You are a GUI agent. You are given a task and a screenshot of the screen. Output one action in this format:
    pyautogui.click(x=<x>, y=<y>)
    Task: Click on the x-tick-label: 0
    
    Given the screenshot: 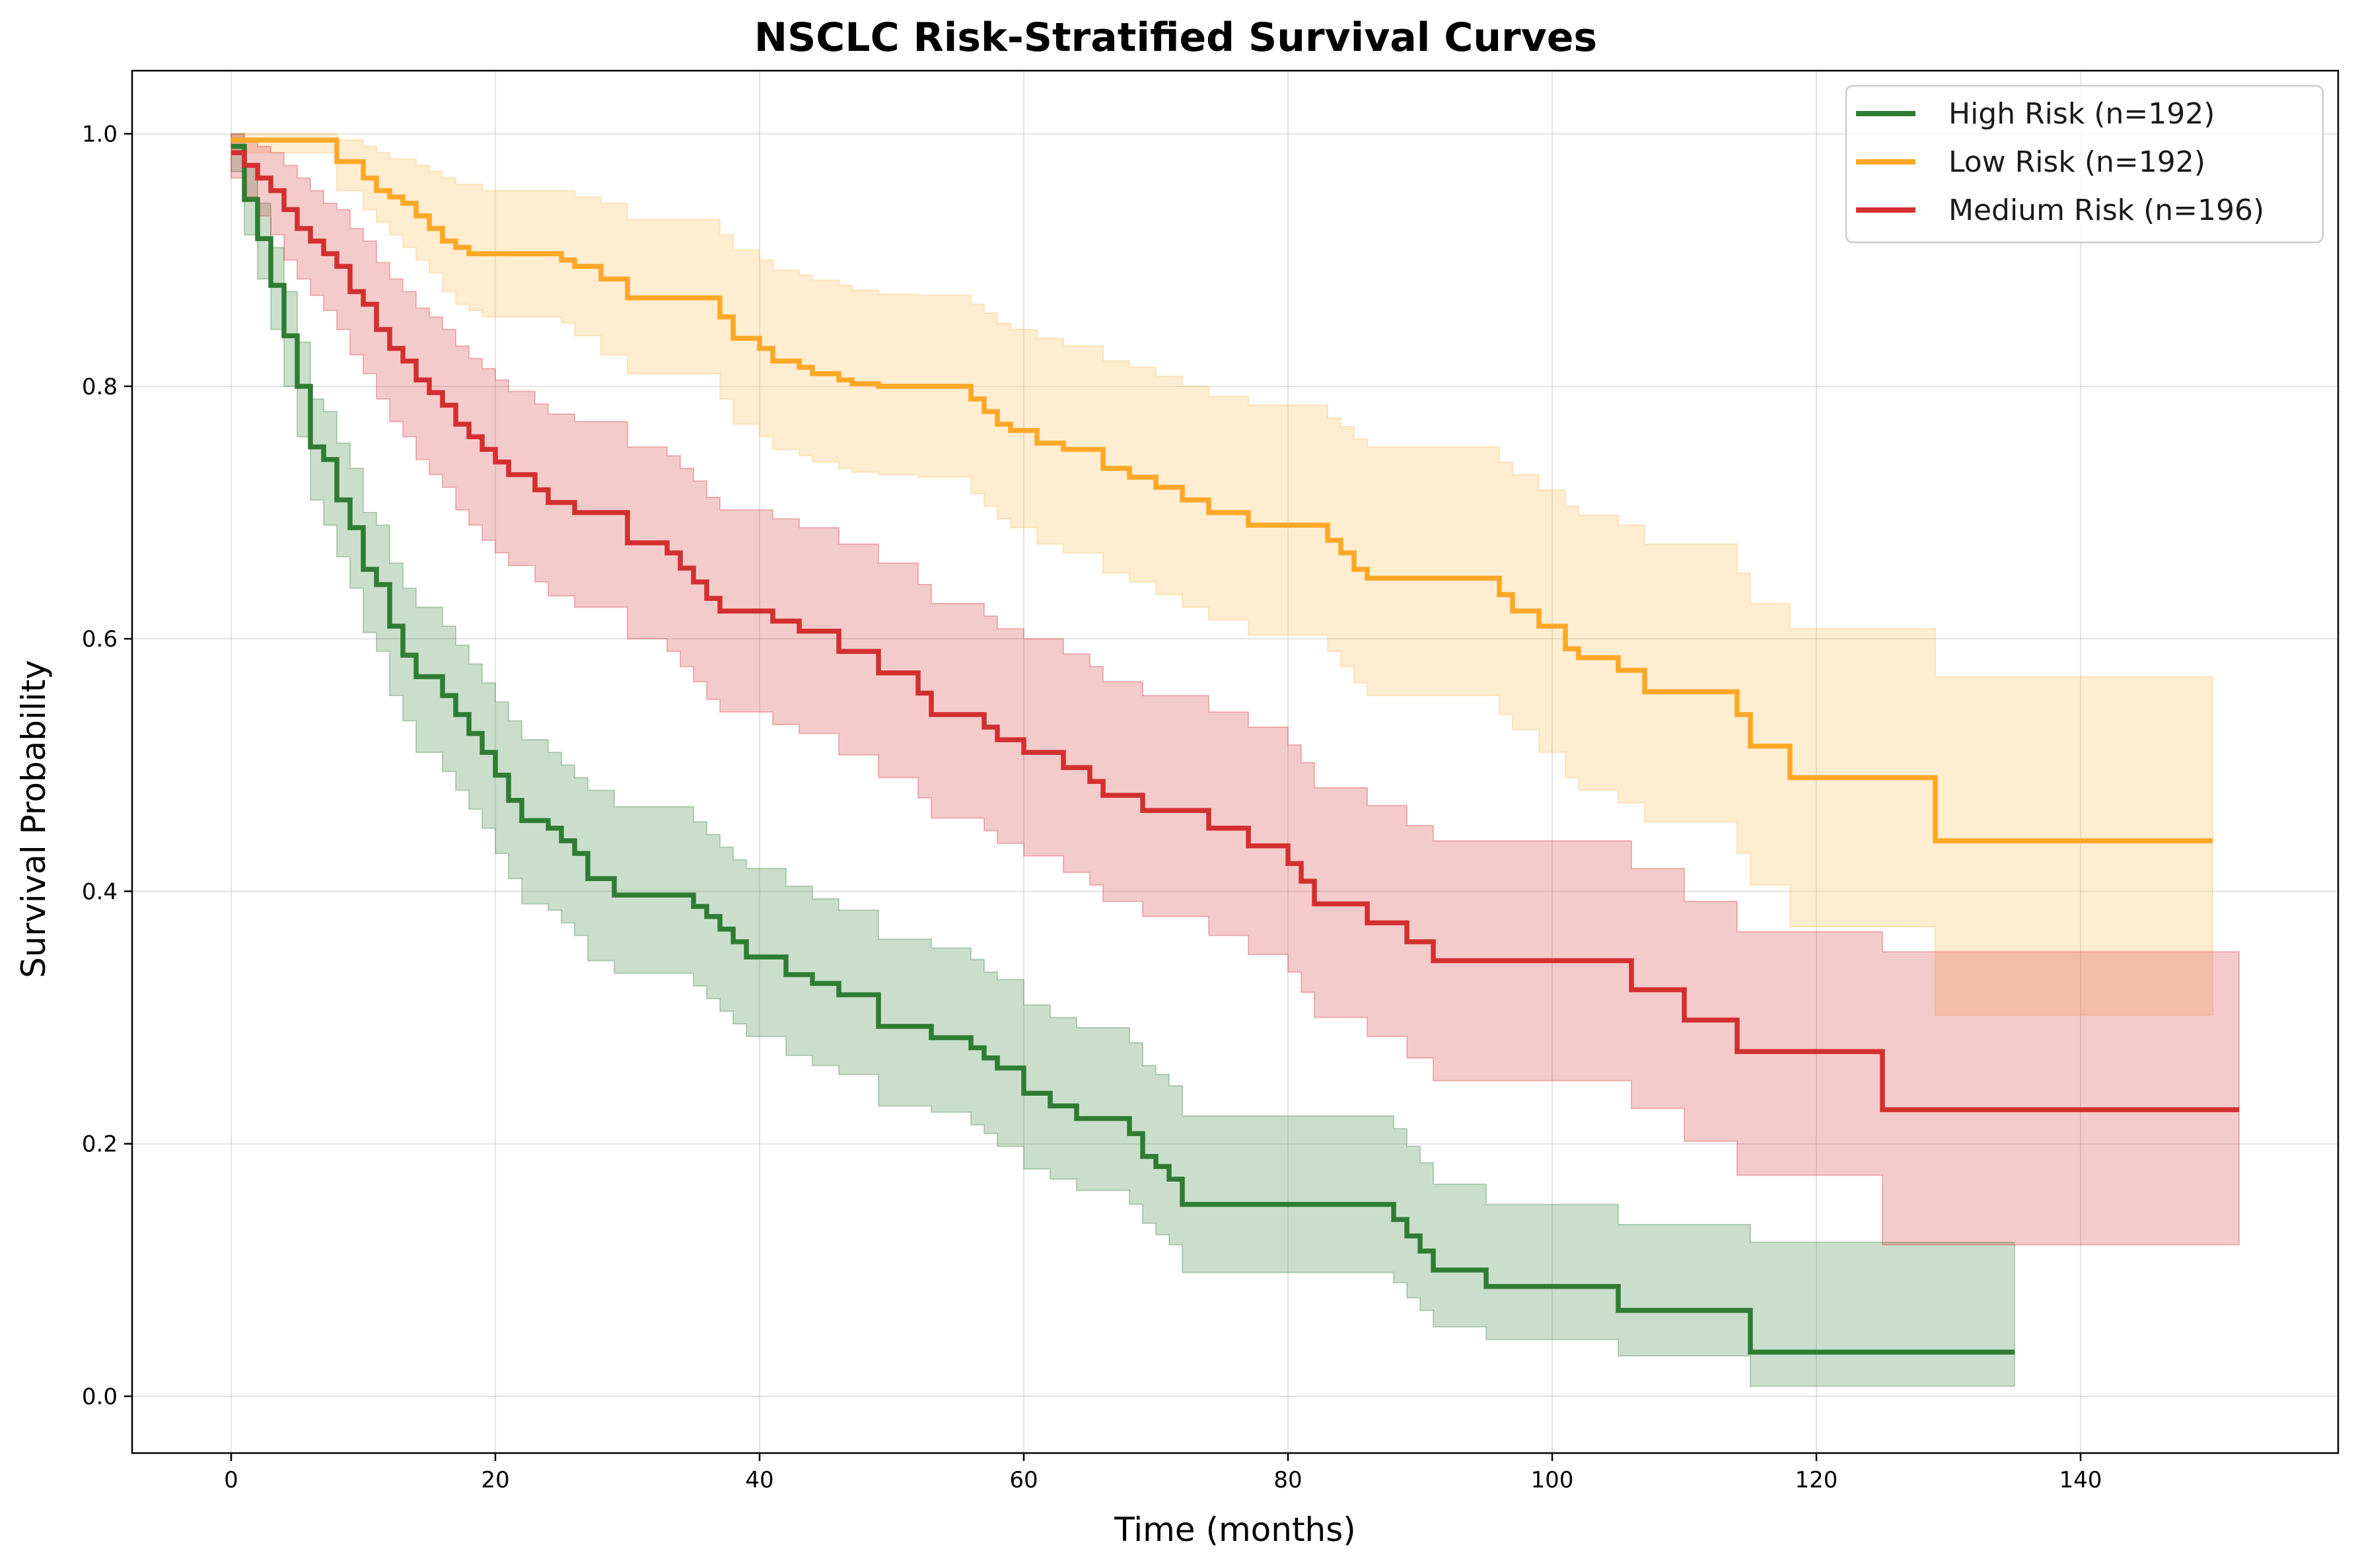 What is the action you would take?
    pyautogui.click(x=231, y=1480)
    